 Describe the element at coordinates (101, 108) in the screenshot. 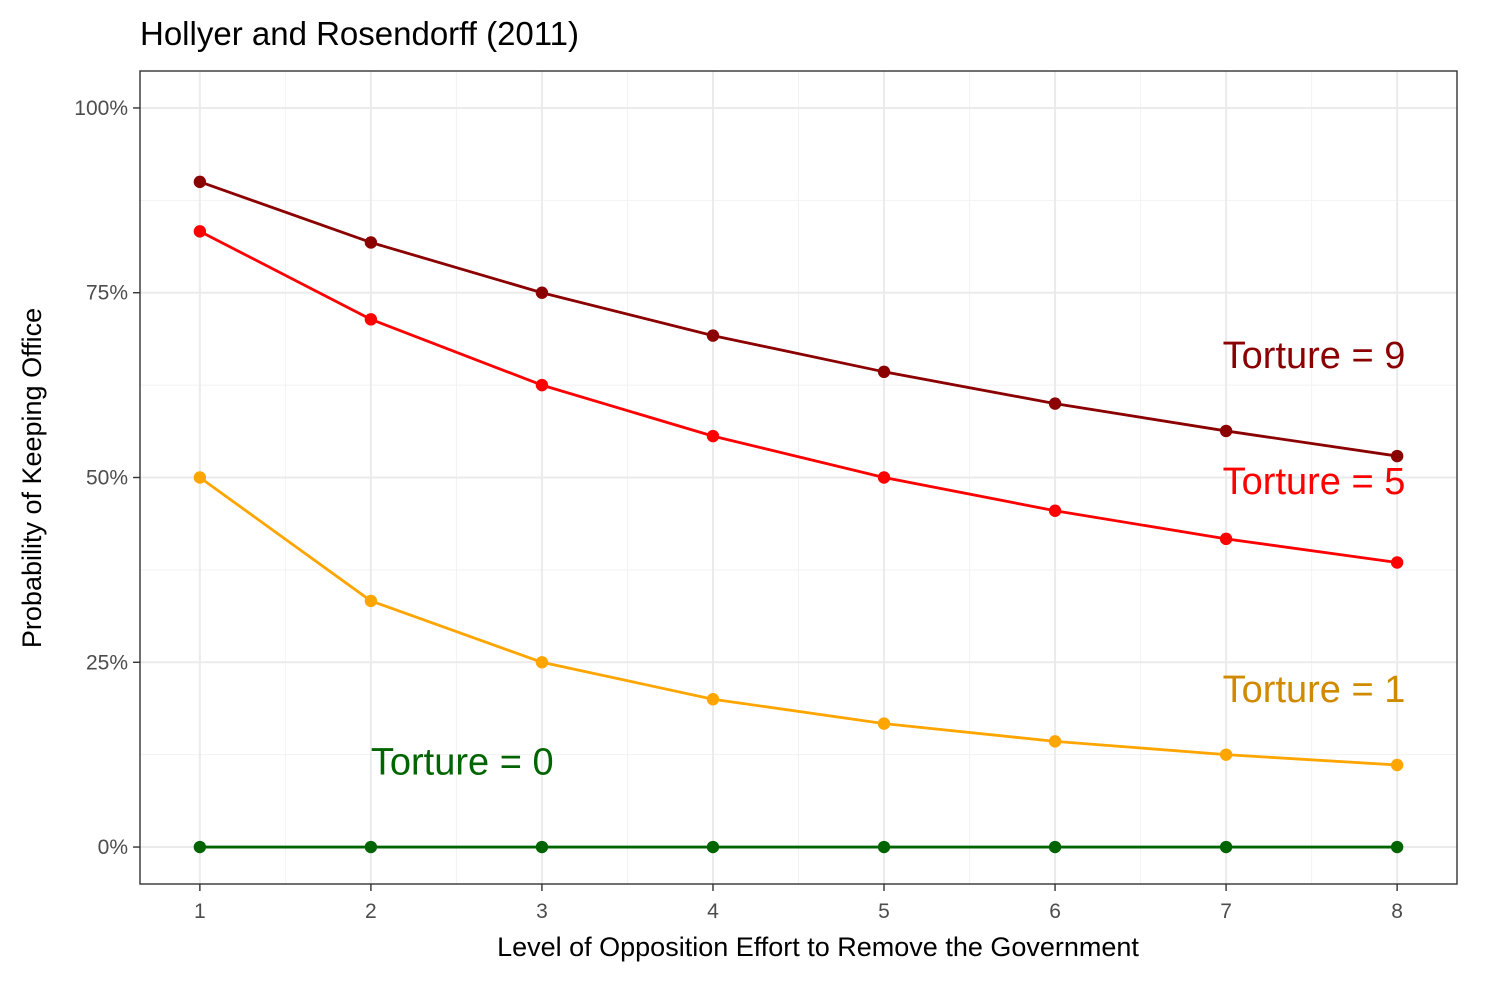

I see `y-tick-label: 100%` at that location.